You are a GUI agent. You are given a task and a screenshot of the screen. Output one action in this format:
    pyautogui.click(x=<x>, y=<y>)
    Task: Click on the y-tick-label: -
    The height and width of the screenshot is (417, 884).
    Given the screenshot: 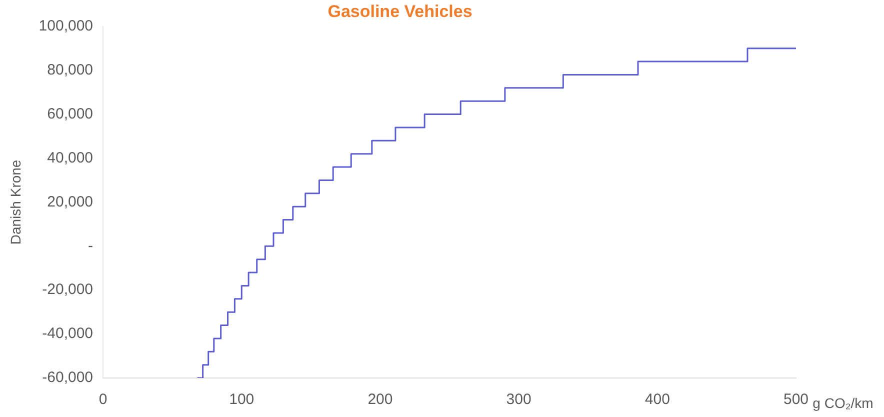 What is the action you would take?
    pyautogui.click(x=91, y=245)
    